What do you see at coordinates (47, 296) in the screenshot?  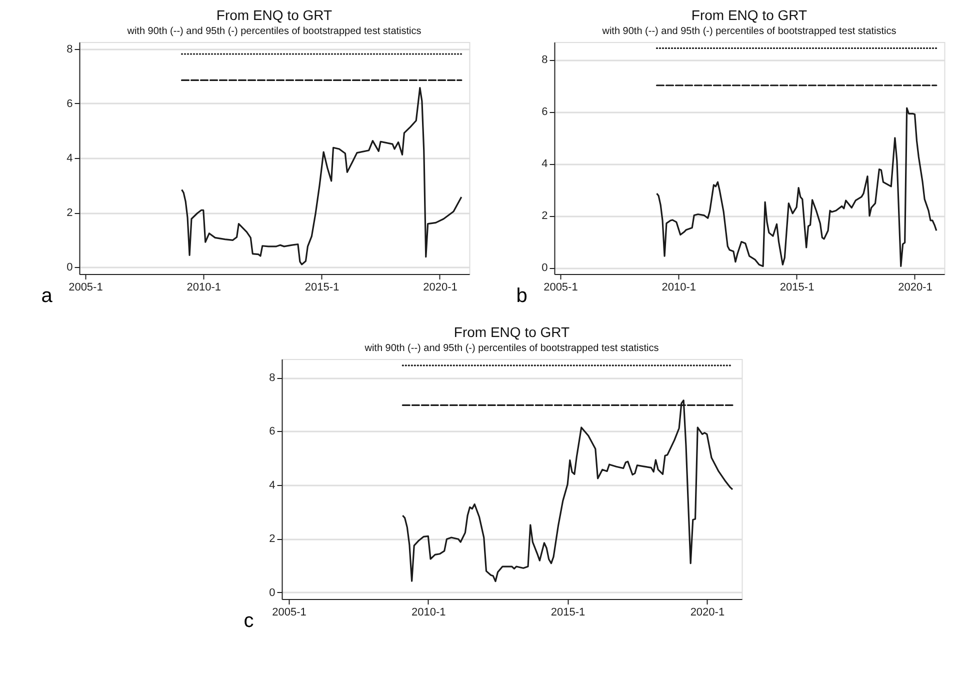 I see `text: a` at bounding box center [47, 296].